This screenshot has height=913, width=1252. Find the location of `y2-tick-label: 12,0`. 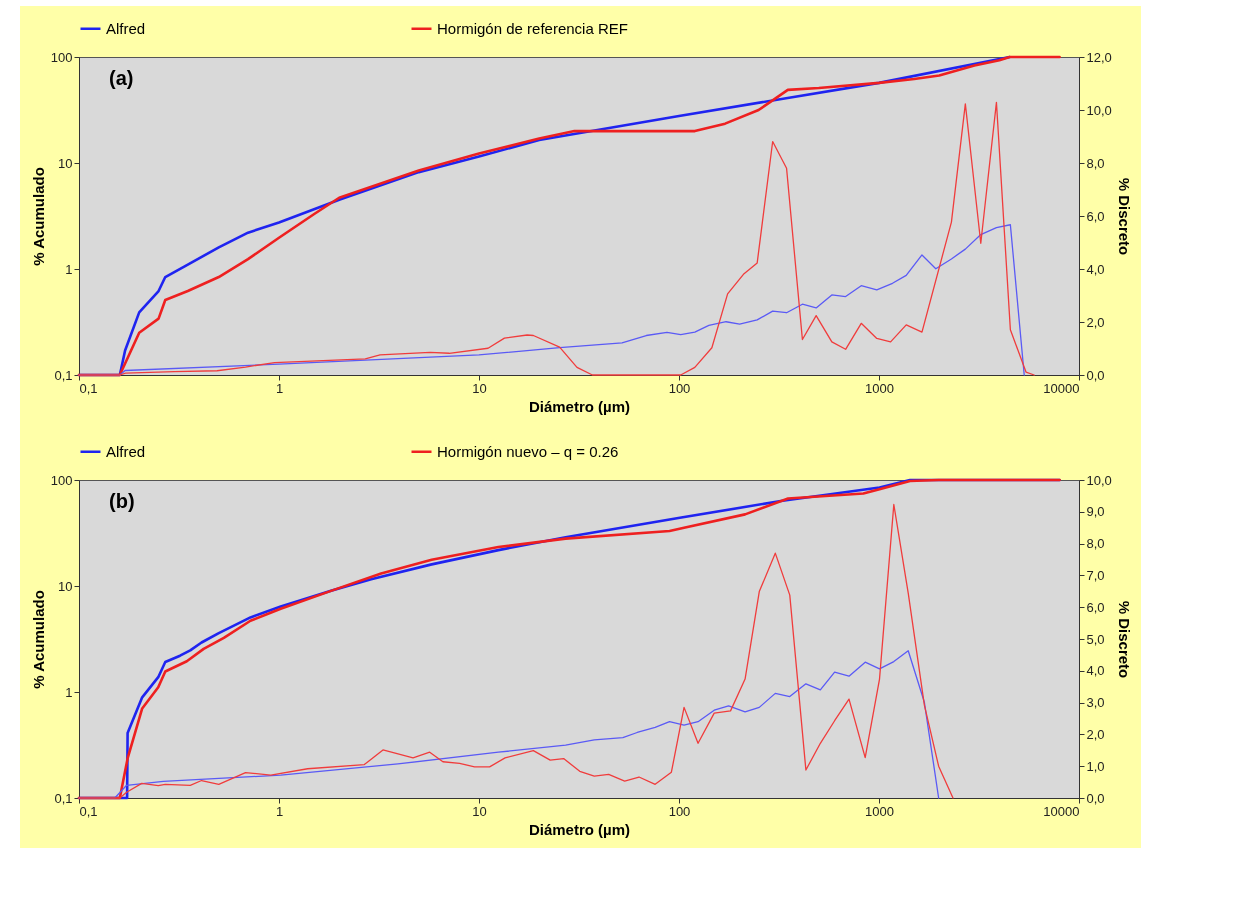

y2-tick-label: 12,0 is located at coordinates (1099, 57).